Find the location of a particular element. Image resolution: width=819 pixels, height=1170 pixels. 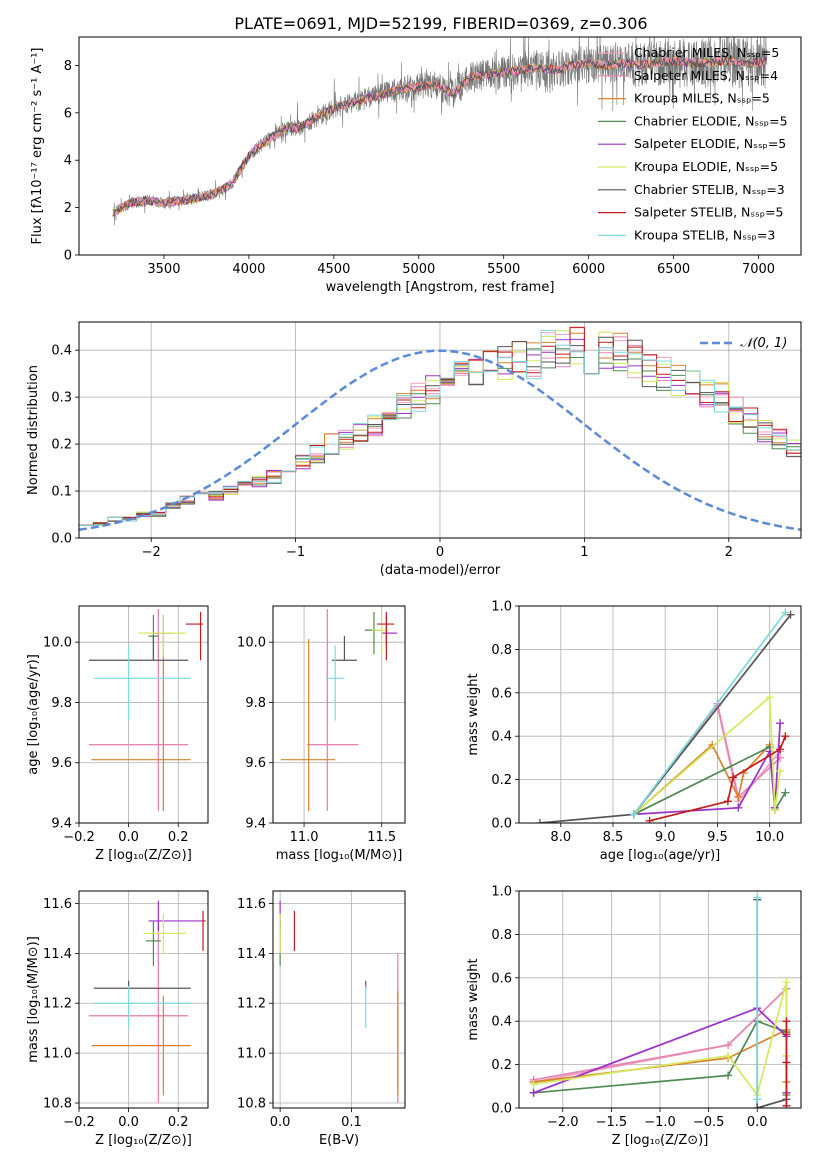

y-tick-label: 6 is located at coordinates (68, 113).